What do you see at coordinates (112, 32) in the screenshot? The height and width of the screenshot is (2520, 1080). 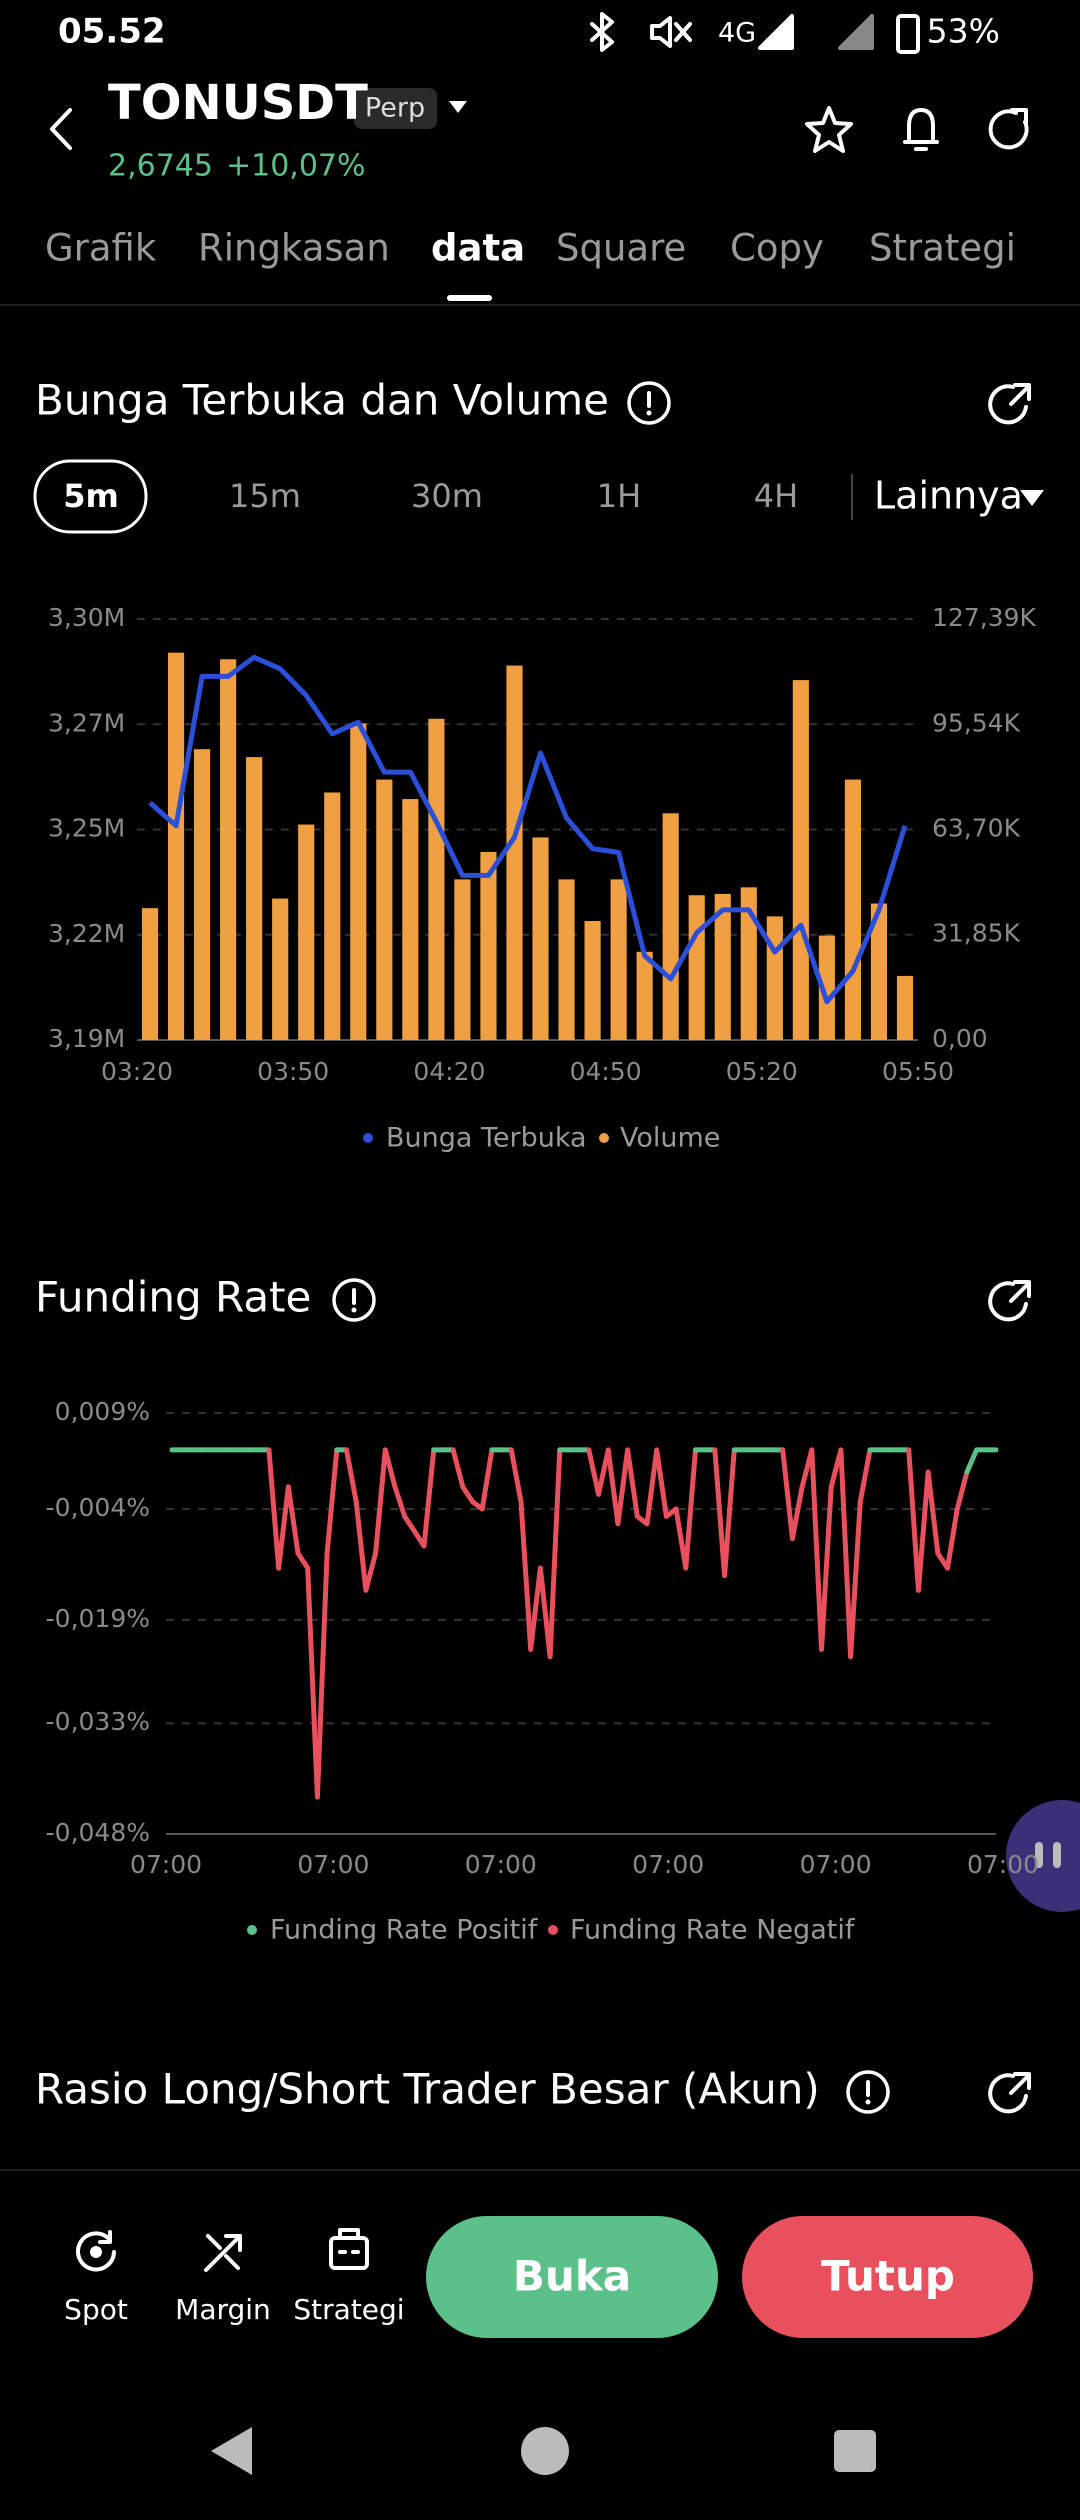 I see `status-time: 05.52` at bounding box center [112, 32].